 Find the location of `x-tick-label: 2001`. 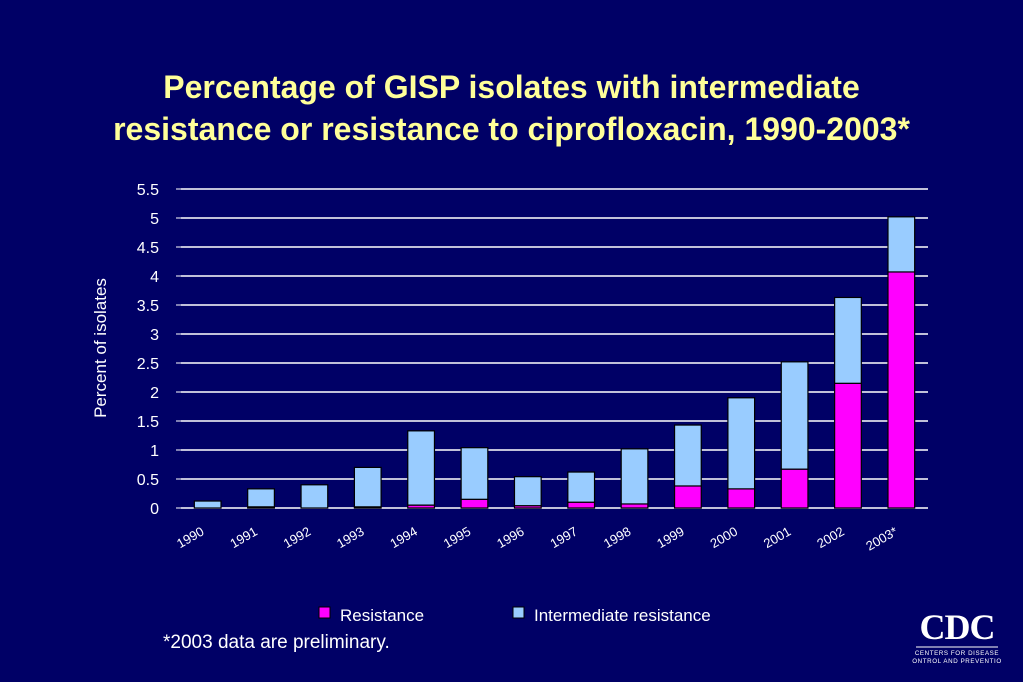

x-tick-label: 2001 is located at coordinates (777, 537).